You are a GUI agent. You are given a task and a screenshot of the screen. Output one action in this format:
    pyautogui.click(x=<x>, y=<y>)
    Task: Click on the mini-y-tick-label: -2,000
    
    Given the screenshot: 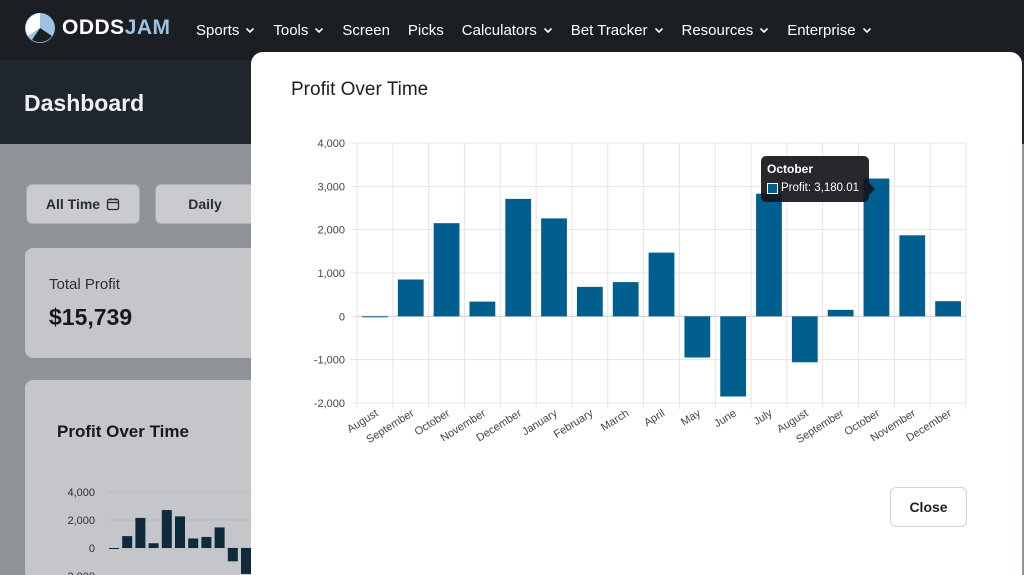 What is the action you would take?
    pyautogui.click(x=79, y=573)
    